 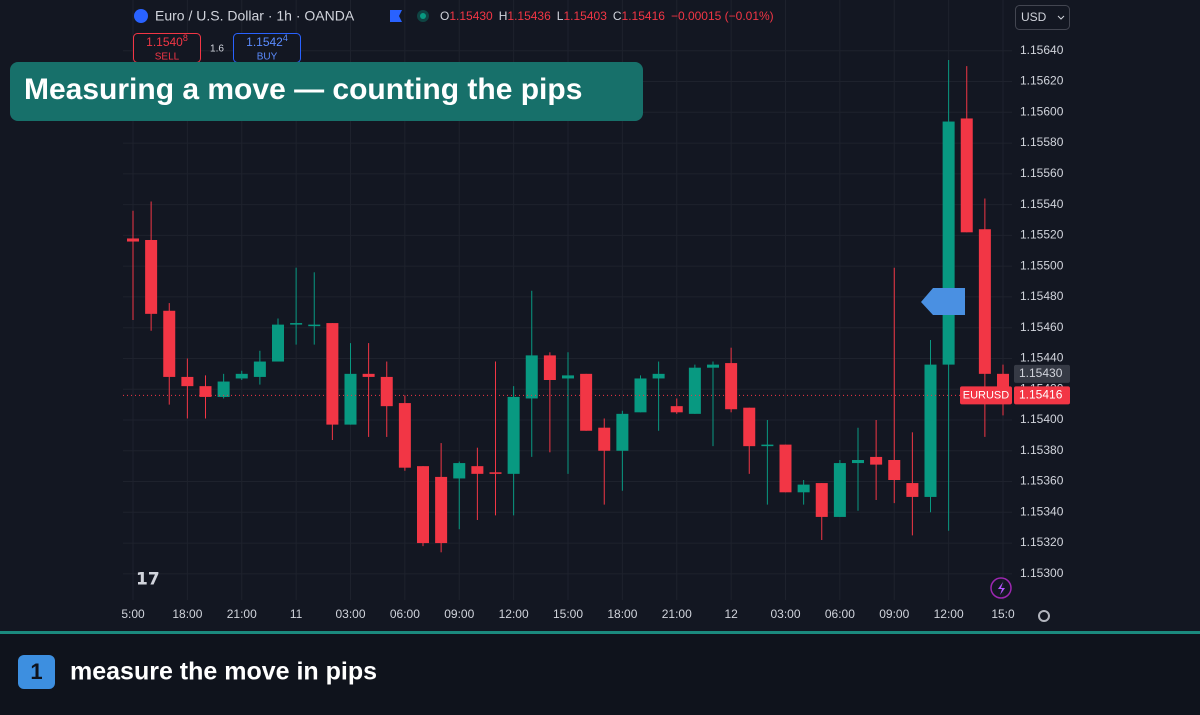 I want to click on currency-select, so click(x=1042, y=17).